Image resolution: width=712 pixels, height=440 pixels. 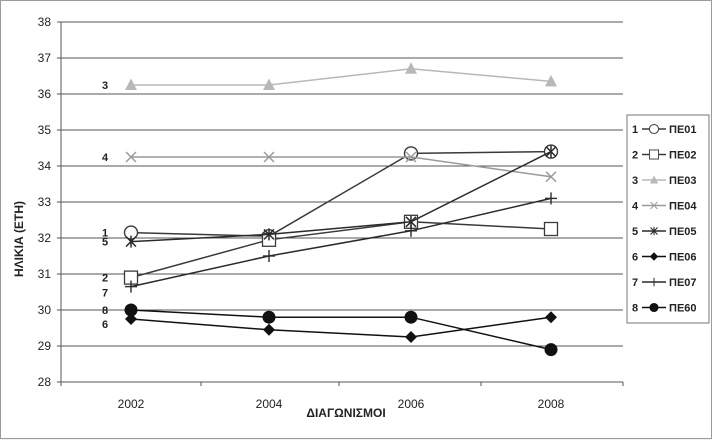 I want to click on legend-number: 8, so click(x=635, y=309).